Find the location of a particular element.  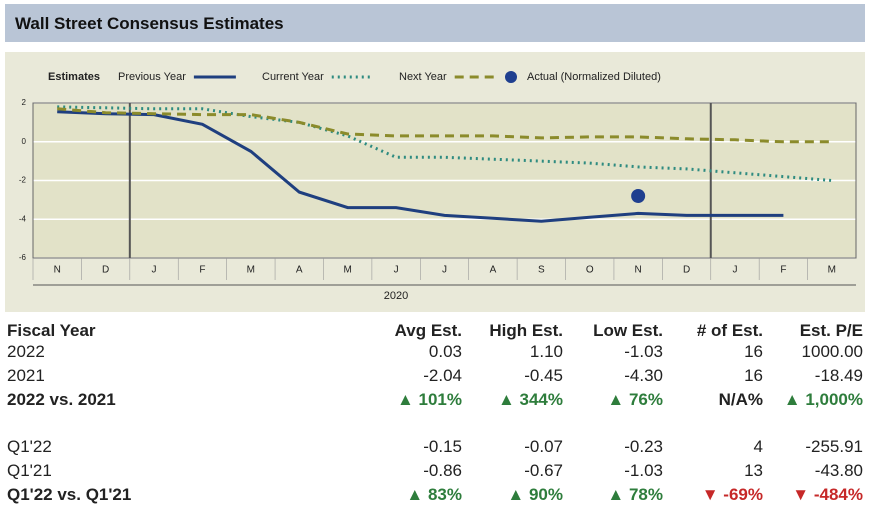

table-cell: 2021 is located at coordinates (26, 375).